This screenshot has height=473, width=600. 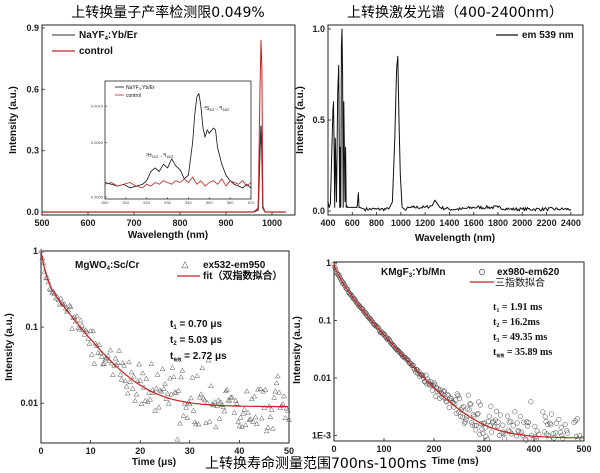 What do you see at coordinates (383, 449) in the screenshot?
I see `x-tick-label: 100` at bounding box center [383, 449].